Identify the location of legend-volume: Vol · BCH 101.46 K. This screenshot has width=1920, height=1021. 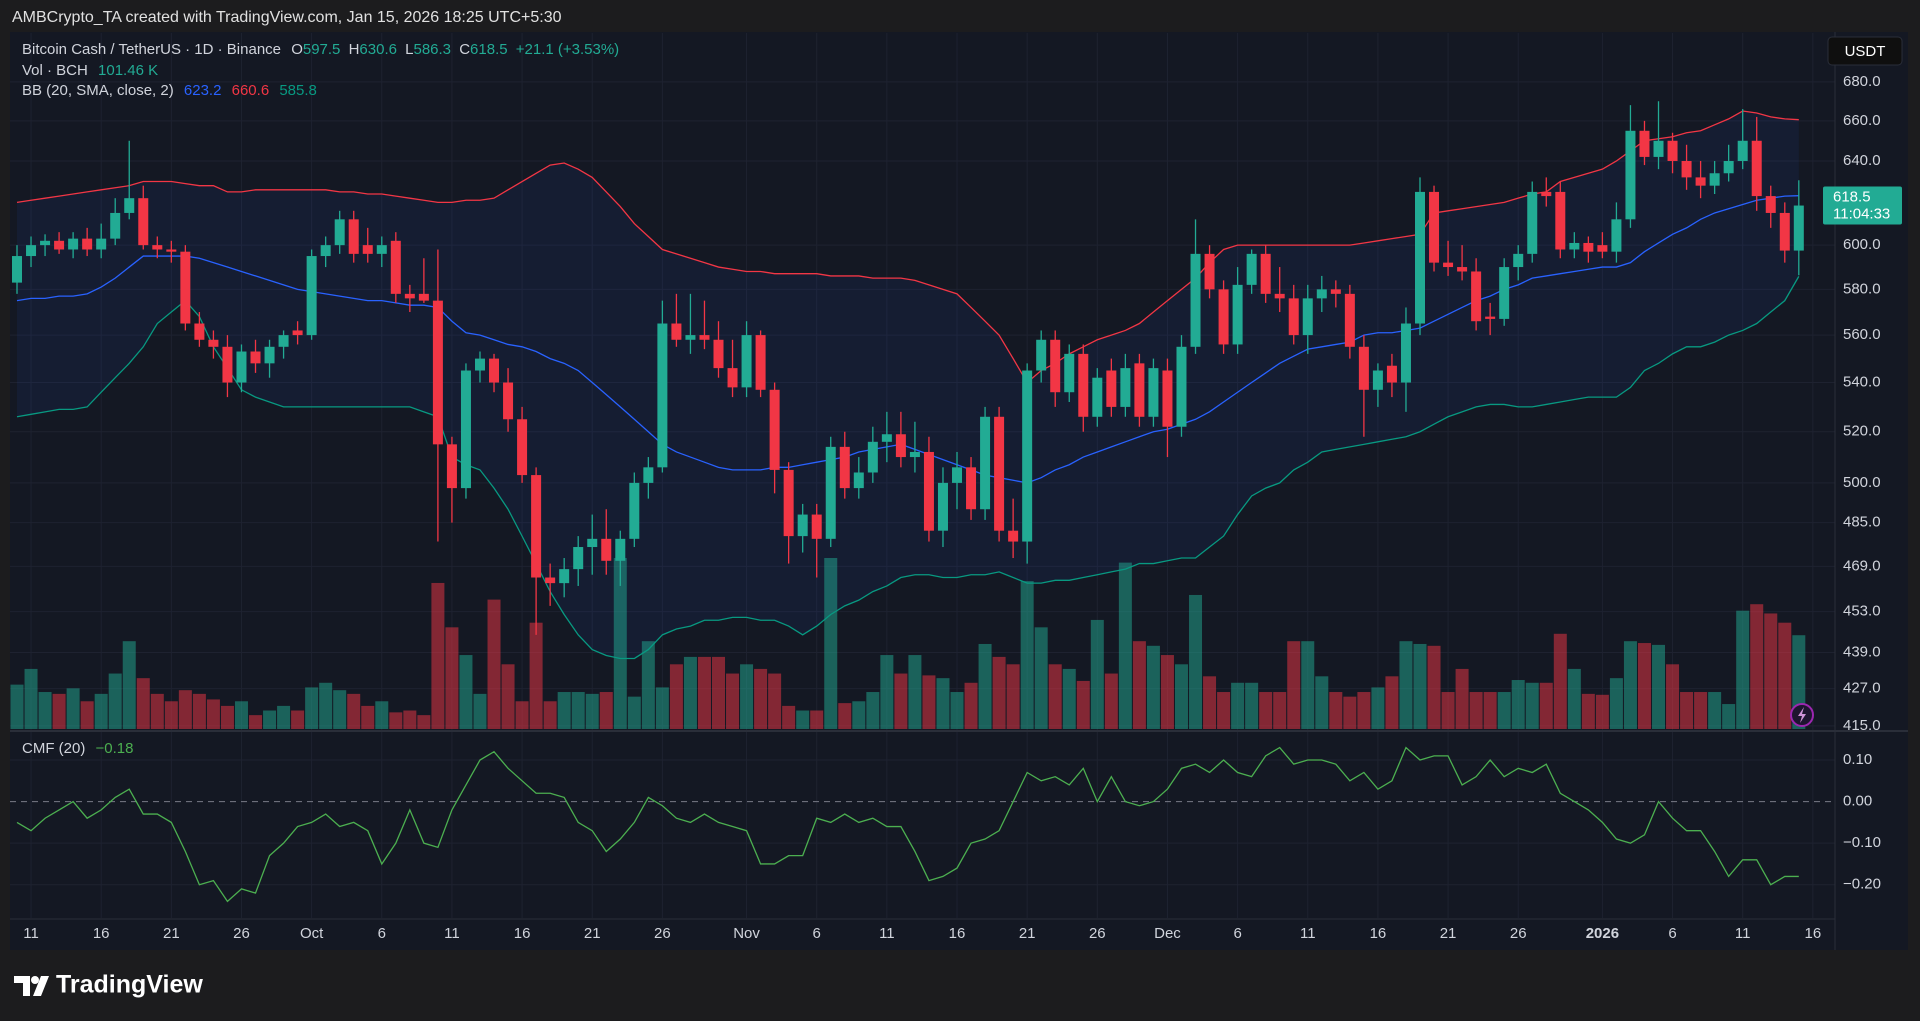
(90, 70).